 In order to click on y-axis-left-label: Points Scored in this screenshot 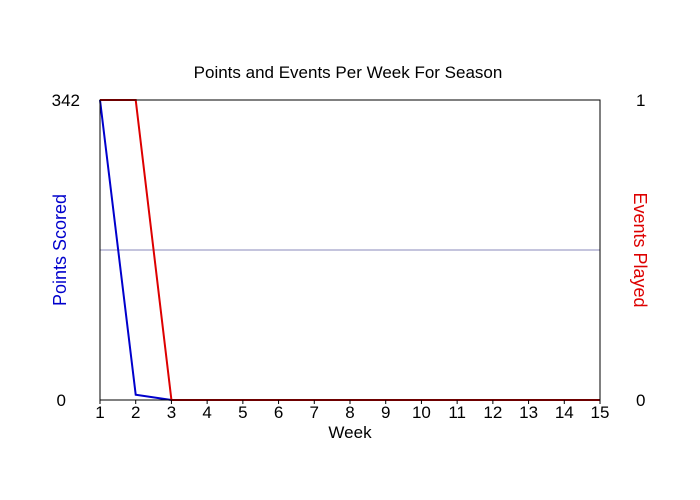, I will do `click(60, 250)`.